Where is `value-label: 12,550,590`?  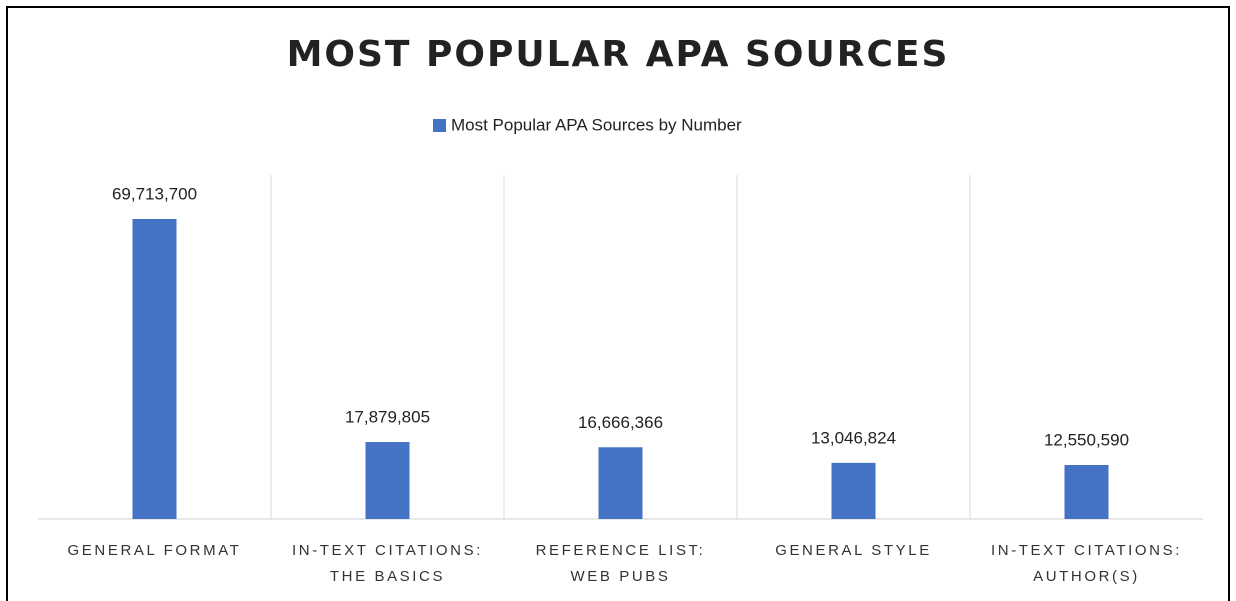
value-label: 12,550,590 is located at coordinates (1086, 439).